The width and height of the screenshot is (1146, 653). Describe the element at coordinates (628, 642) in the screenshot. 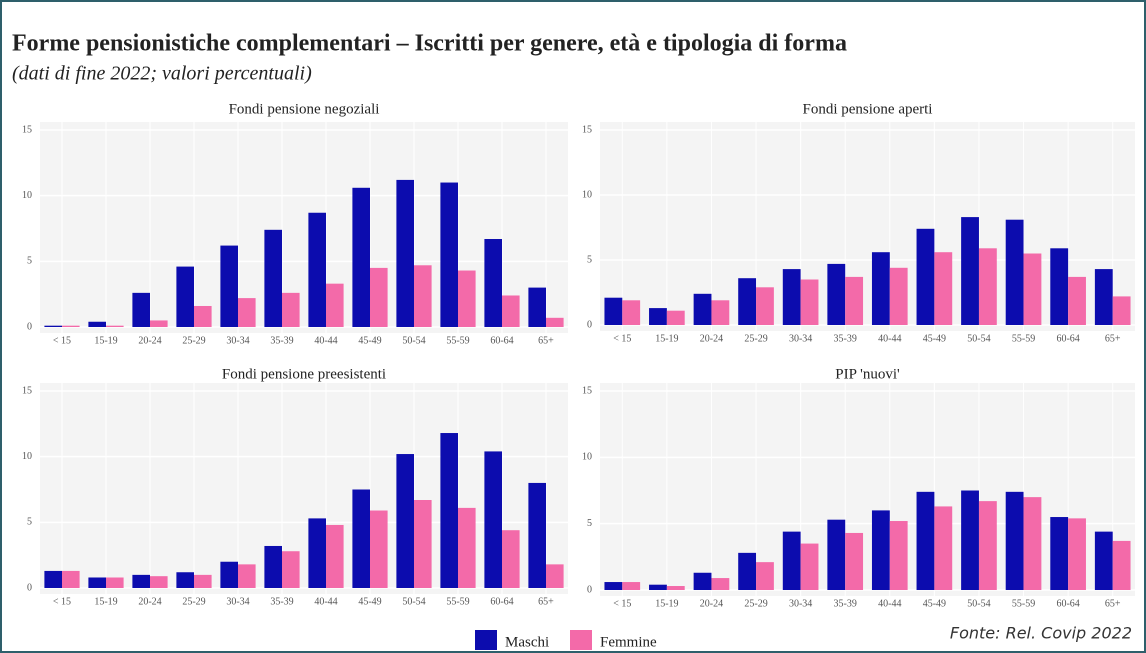

I see `legend-label: Femmine` at that location.